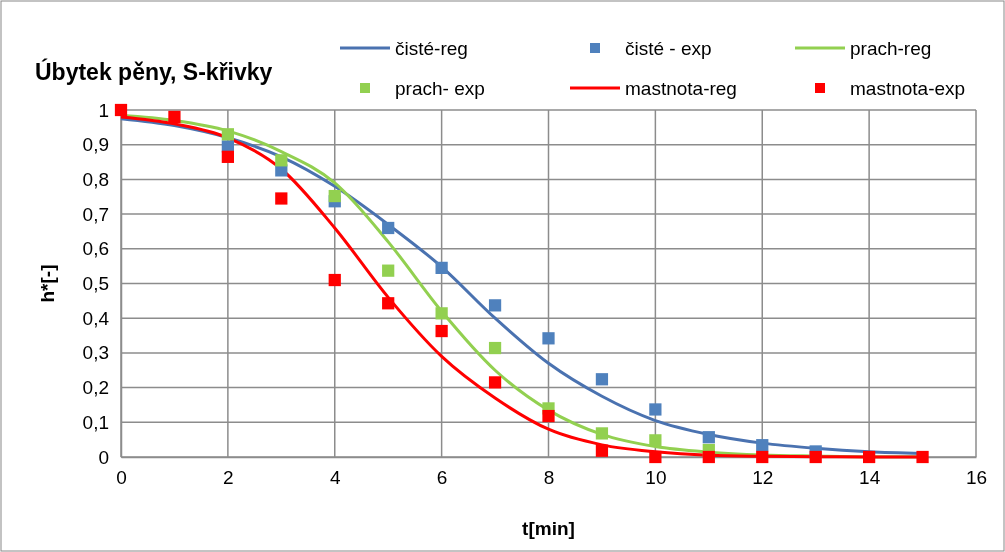  I want to click on legend-label: čisté - exp, so click(668, 48).